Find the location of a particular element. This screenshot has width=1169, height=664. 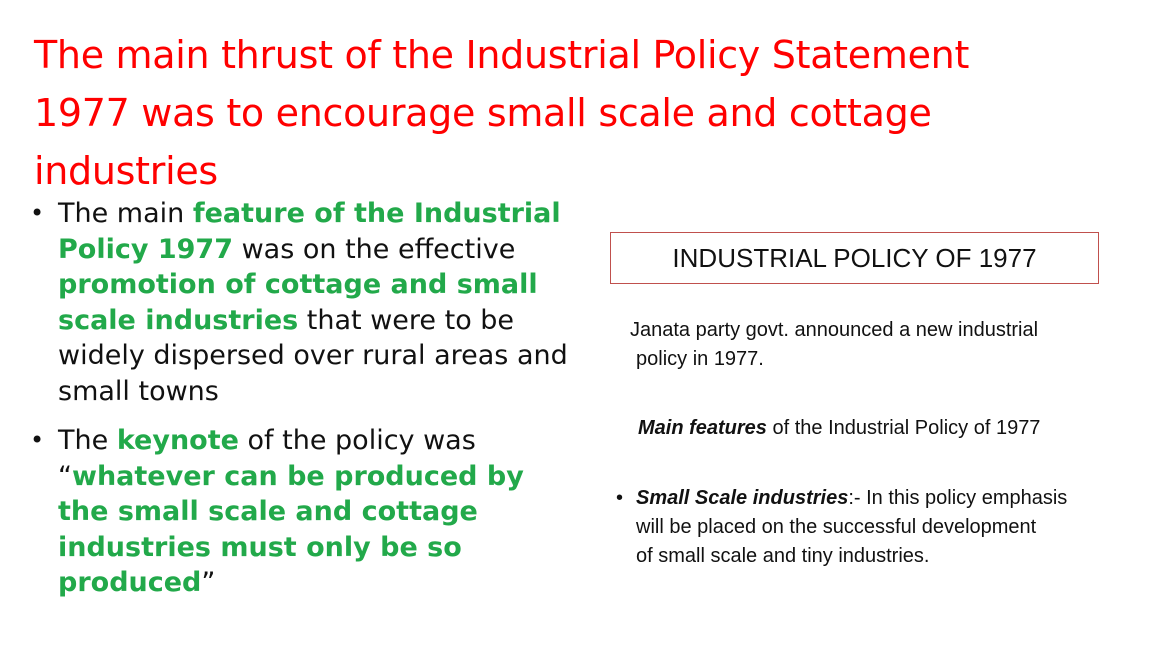

ssi-bold: Small Scale industries is located at coordinates (742, 498).